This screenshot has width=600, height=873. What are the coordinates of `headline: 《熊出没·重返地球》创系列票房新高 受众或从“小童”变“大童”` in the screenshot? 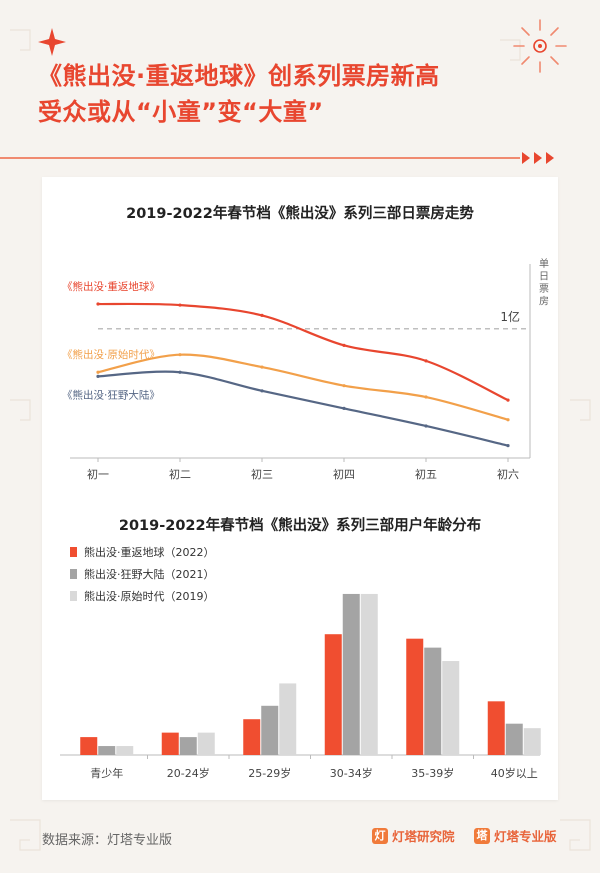 It's located at (298, 94).